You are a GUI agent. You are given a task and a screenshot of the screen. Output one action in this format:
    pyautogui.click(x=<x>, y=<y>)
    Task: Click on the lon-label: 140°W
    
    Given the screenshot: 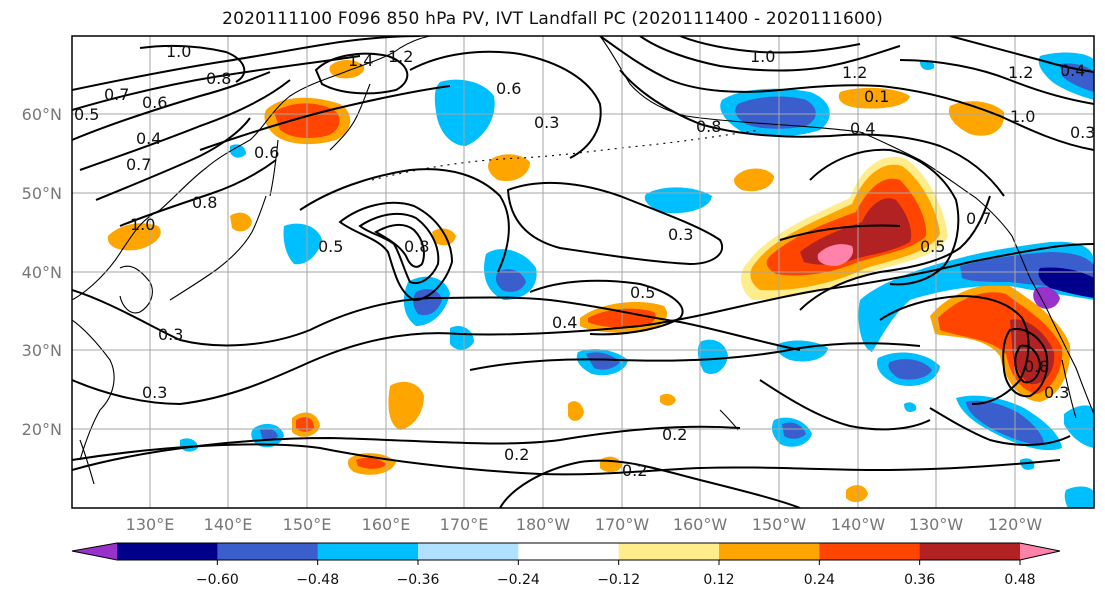 What is the action you would take?
    pyautogui.click(x=858, y=524)
    